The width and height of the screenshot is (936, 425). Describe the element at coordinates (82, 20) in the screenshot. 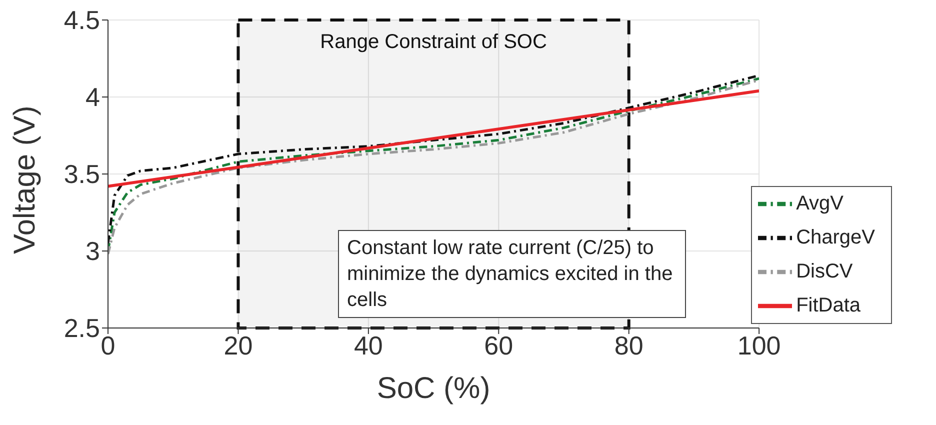

I see `y-tick-label: 4.5` at that location.